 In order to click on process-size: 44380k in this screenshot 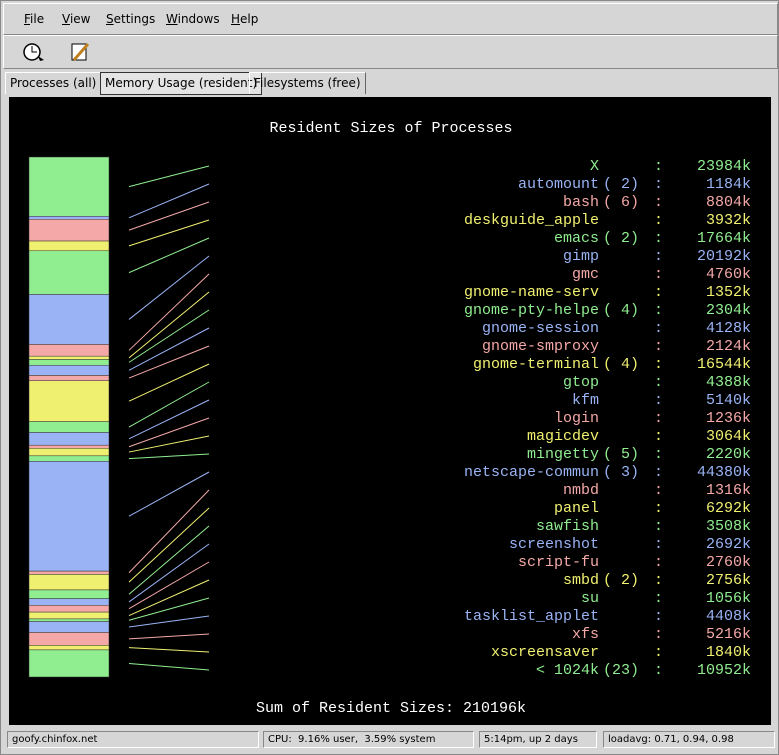, I will do `click(724, 472)`.